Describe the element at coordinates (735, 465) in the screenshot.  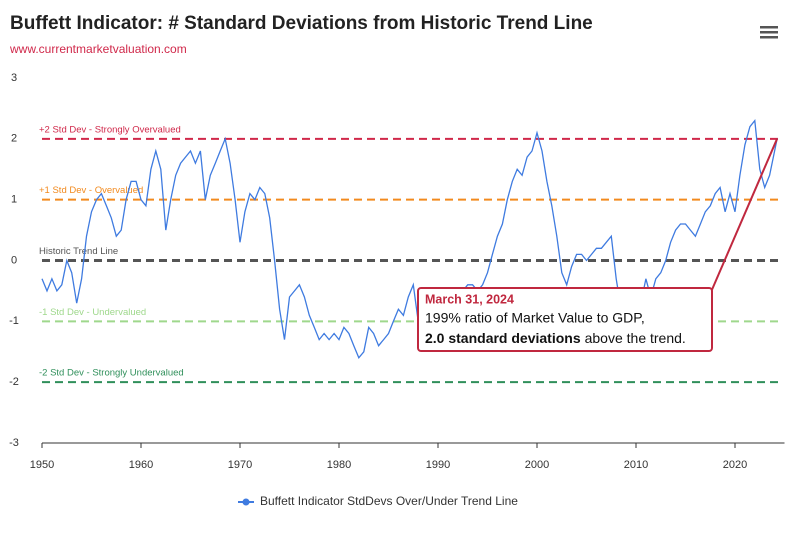
I see `x-tick-label: 2020` at that location.